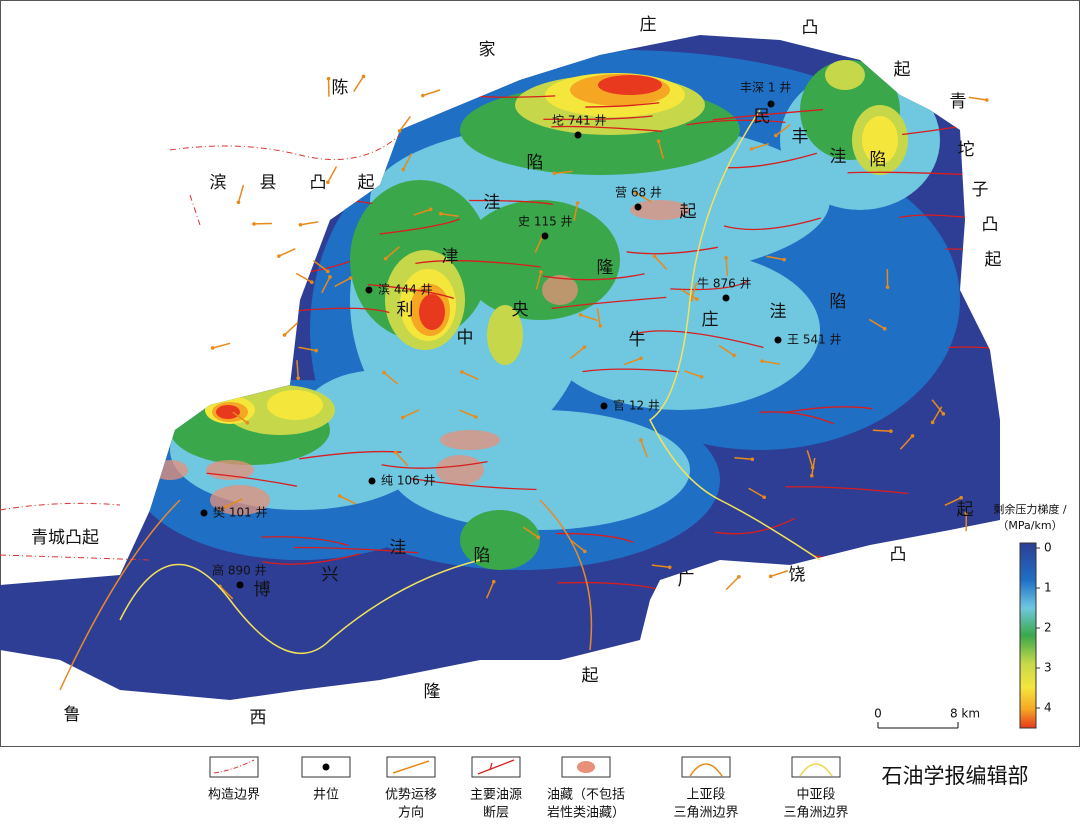 Image resolution: width=1080 pixels, height=827 pixels. Describe the element at coordinates (262, 590) in the screenshot. I see `structure-label: 博` at that location.